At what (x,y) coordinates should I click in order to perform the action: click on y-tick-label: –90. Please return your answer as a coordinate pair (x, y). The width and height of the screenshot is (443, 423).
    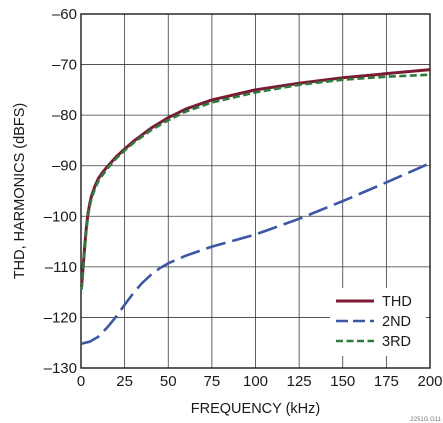
    Looking at the image, I should click on (64, 166).